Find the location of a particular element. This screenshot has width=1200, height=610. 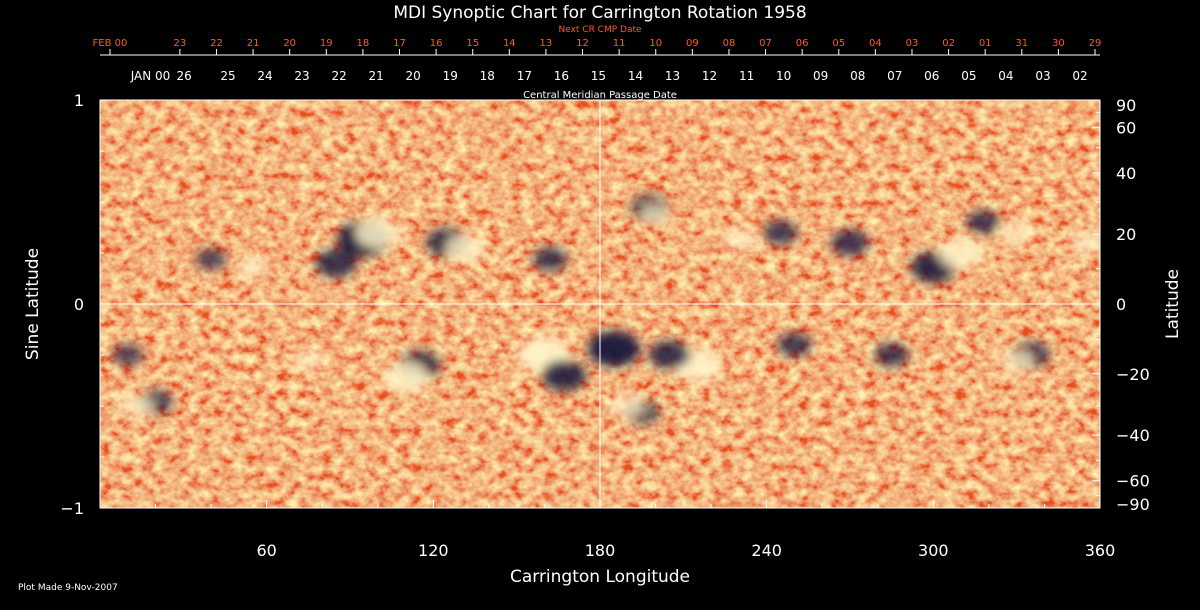

x-tick-label: 240 is located at coordinates (766, 550).